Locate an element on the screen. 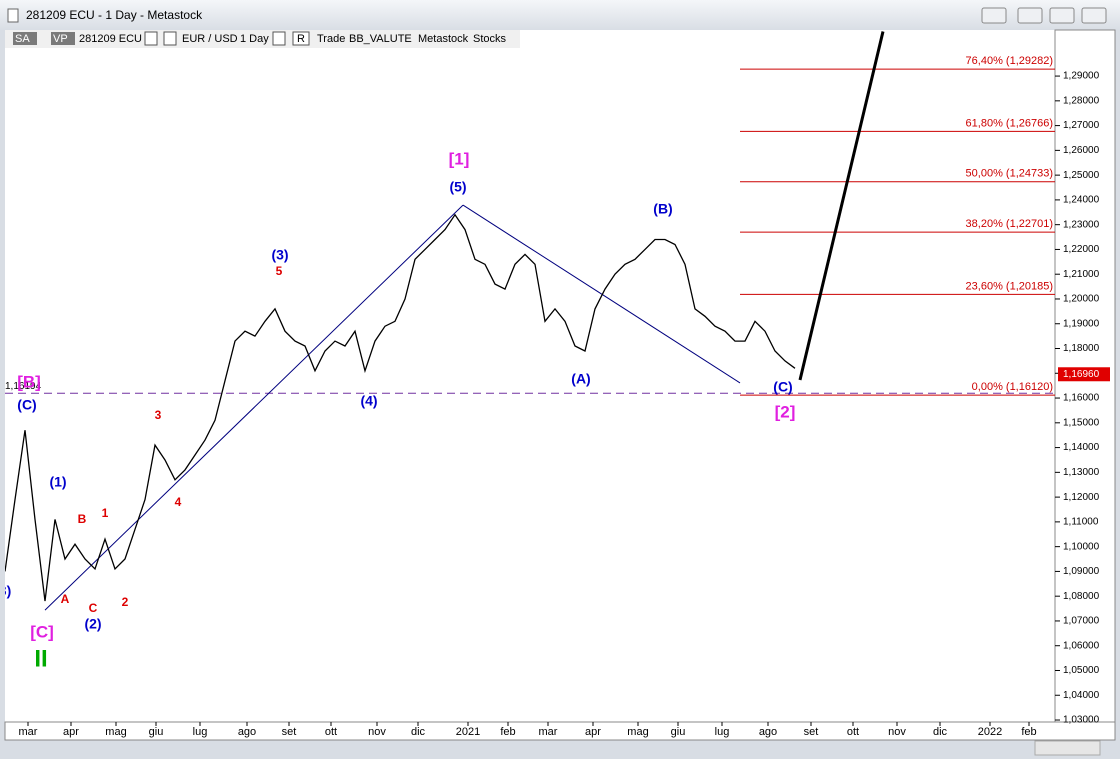  wave-label: 3) is located at coordinates (5, 591).